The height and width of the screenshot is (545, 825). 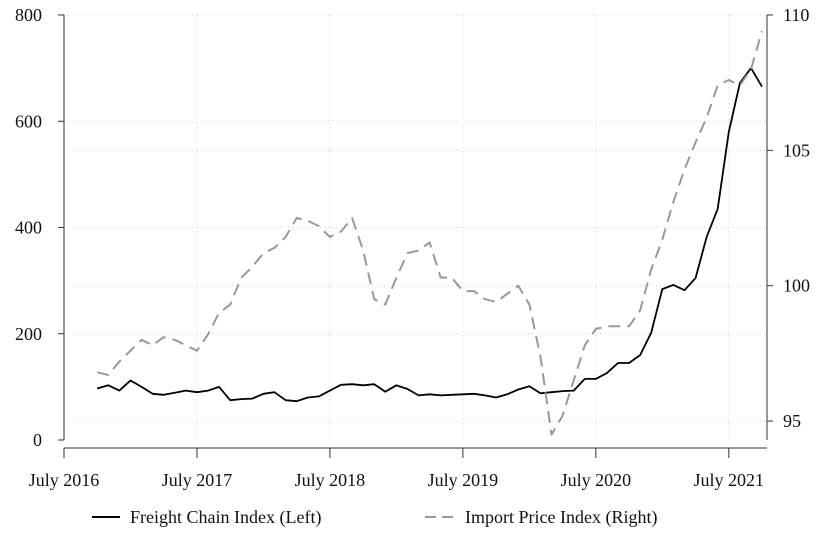 I want to click on left-axis-ticks: 0 200 400 600 800, so click(x=39, y=227).